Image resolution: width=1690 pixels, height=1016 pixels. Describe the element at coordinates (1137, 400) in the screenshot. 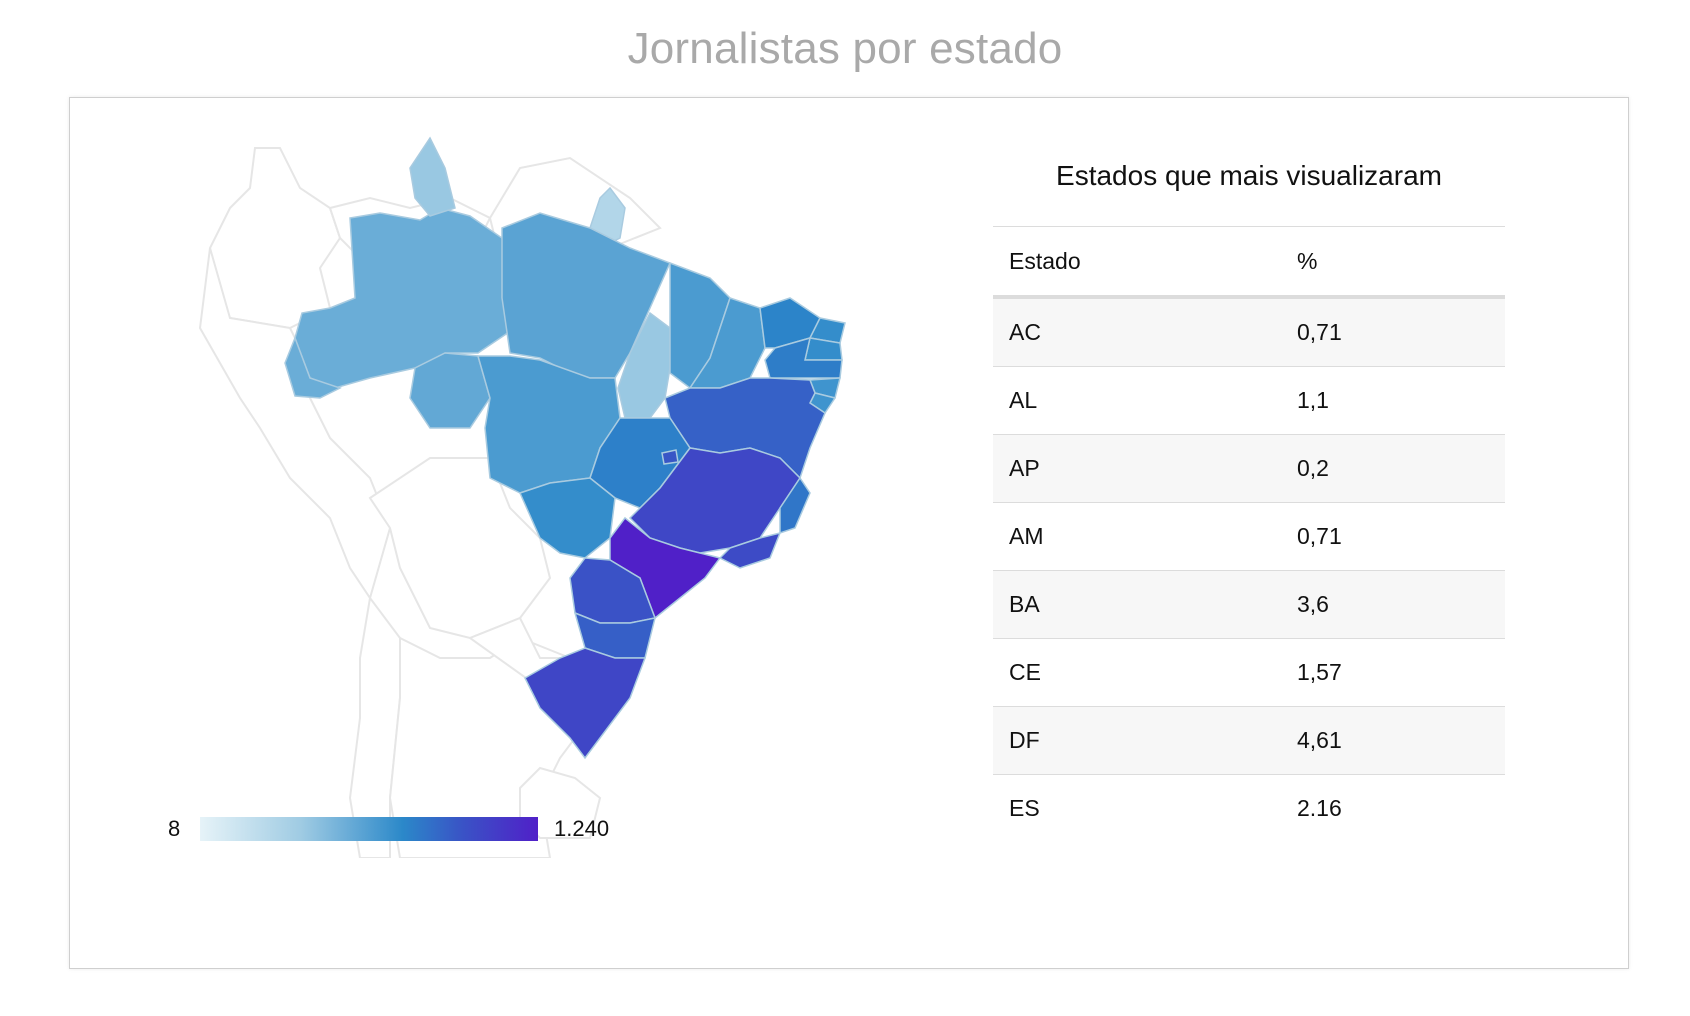

I see `cell-state: AL` at that location.